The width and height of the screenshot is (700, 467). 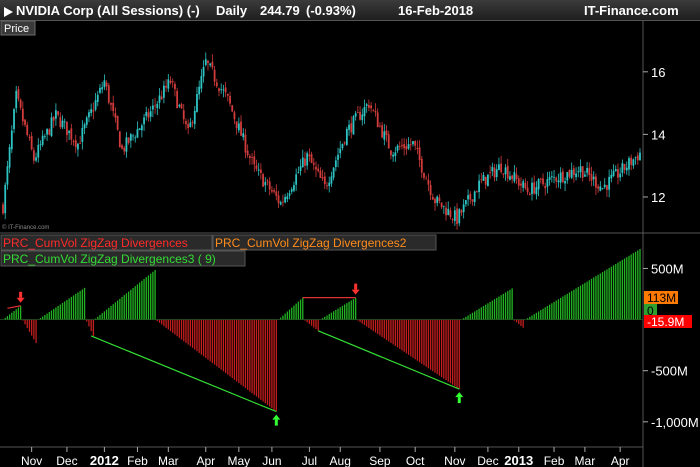 I want to click on x-tick-label: 2012, so click(x=104, y=460).